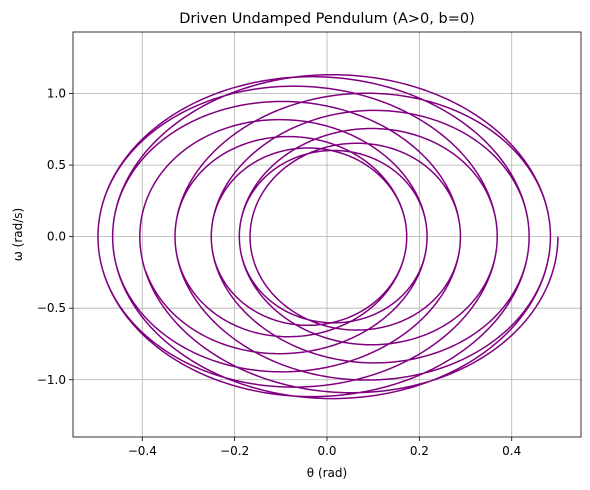 This screenshot has width=590, height=490. Describe the element at coordinates (56, 165) in the screenshot. I see `y-tick-label: 0.5` at that location.